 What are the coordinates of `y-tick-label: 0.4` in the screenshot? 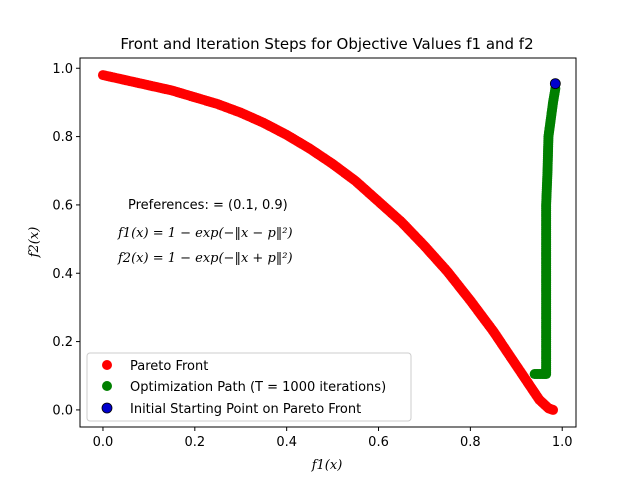 It's located at (62, 274).